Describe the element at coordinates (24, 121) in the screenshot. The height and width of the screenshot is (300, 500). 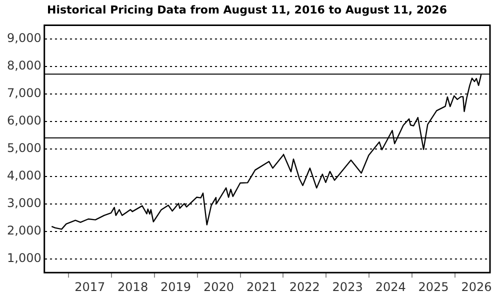
I see `y-tick-label: 6,000` at that location.